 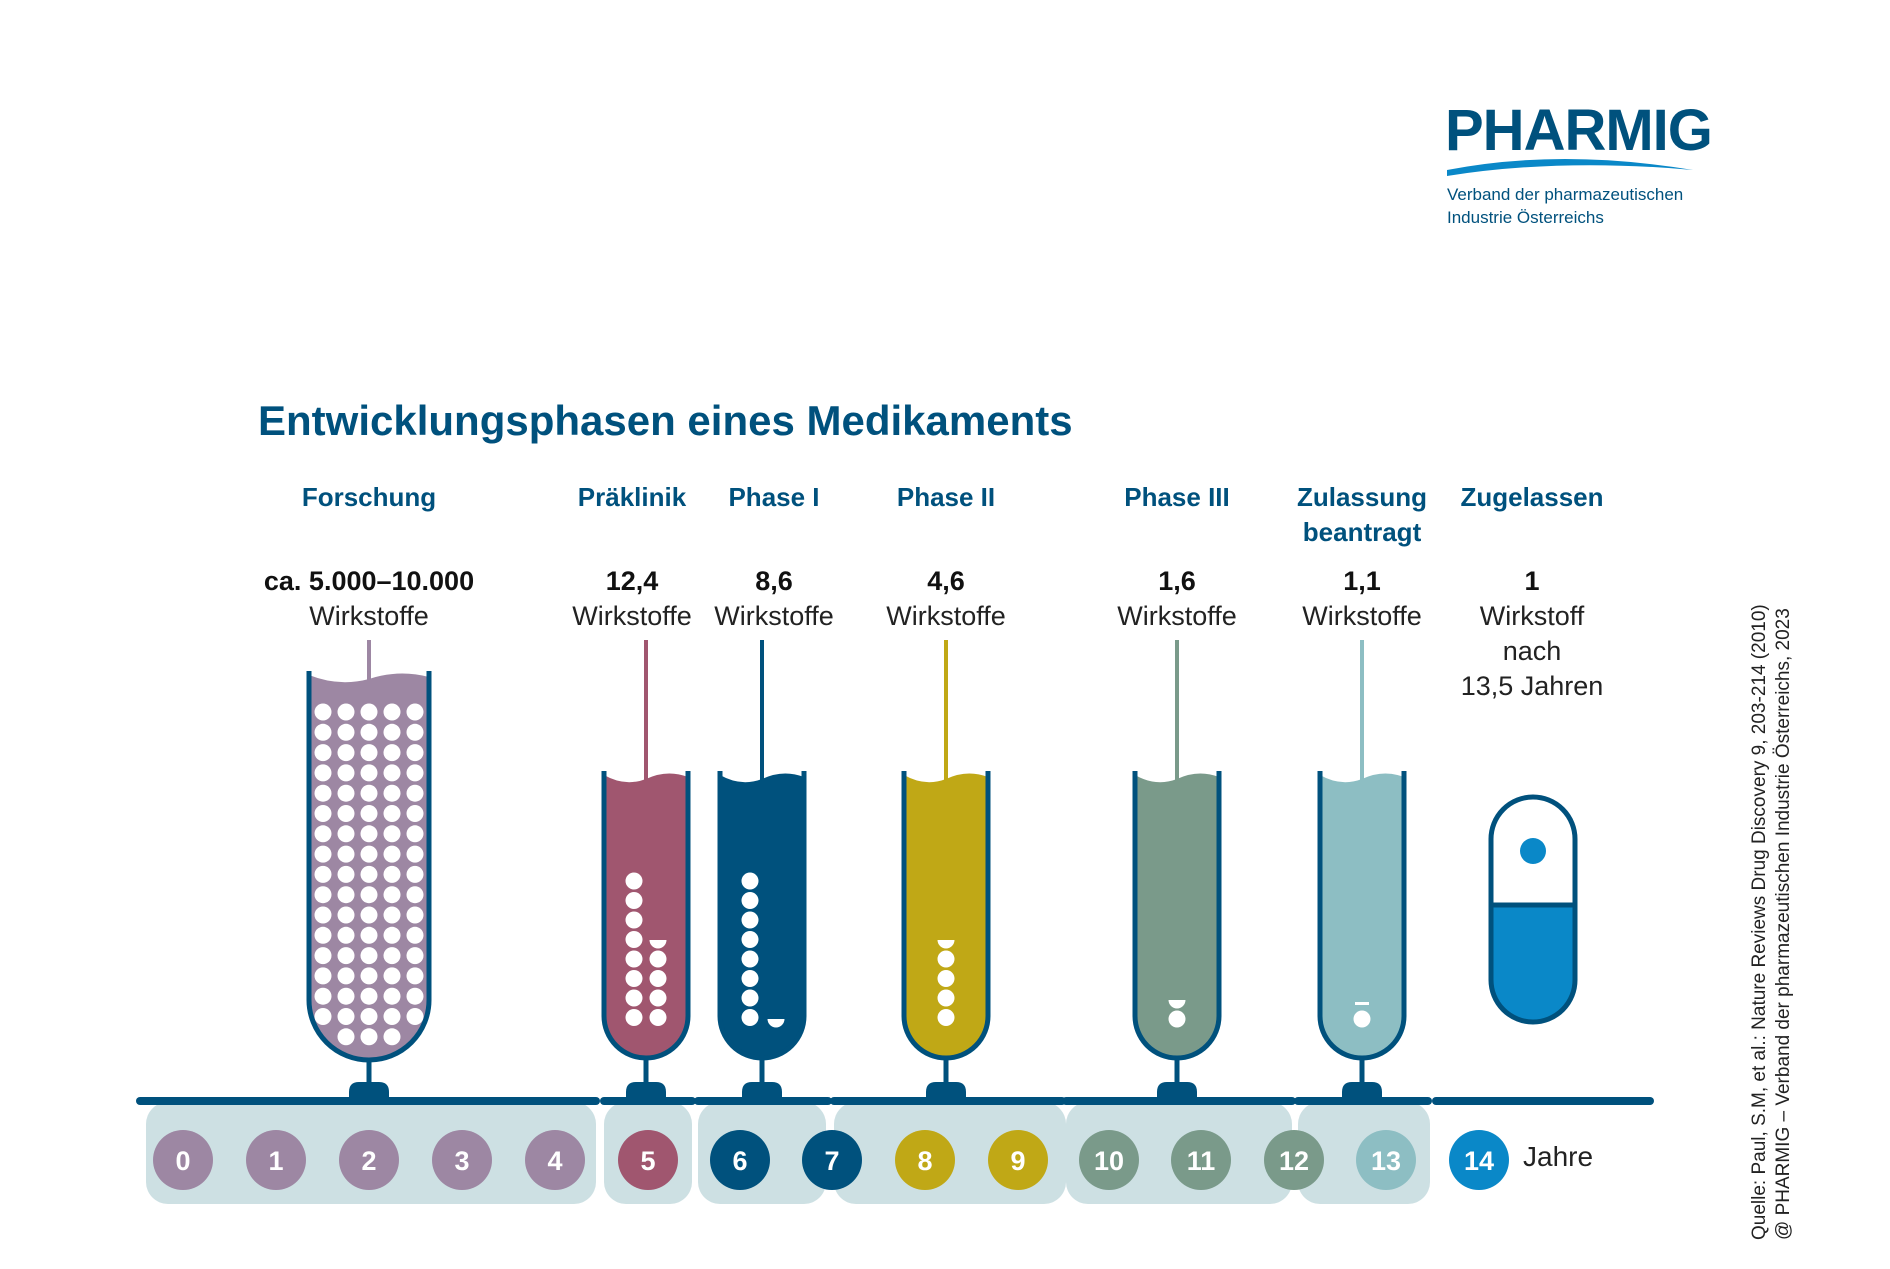 I want to click on year-marker: 11, so click(x=1201, y=1160).